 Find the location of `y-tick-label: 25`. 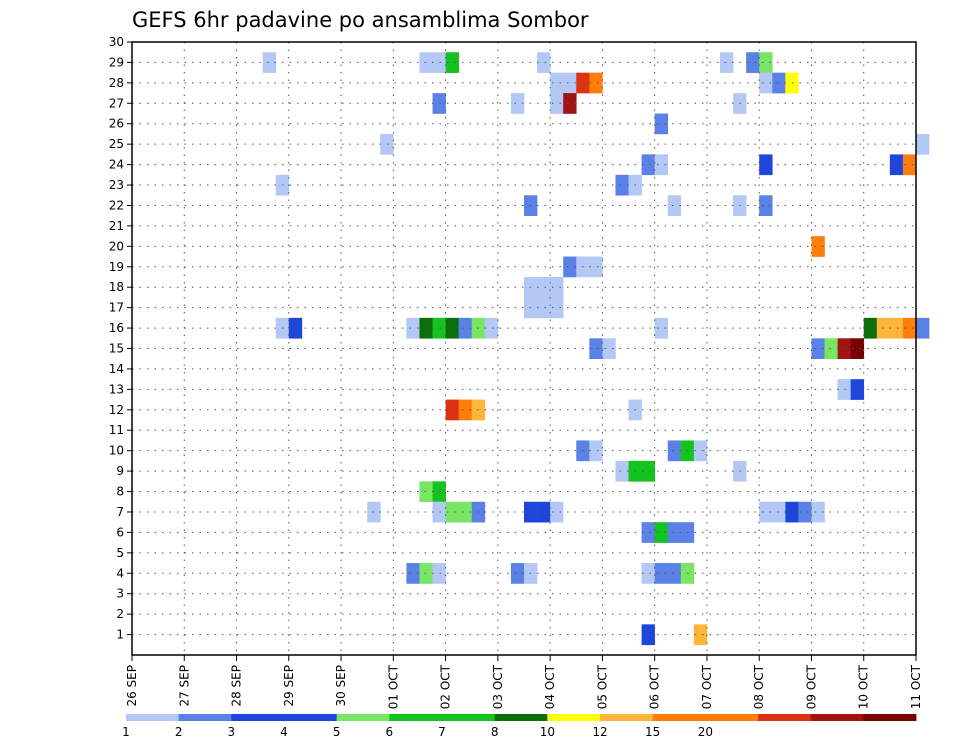

y-tick-label: 25 is located at coordinates (116, 144).